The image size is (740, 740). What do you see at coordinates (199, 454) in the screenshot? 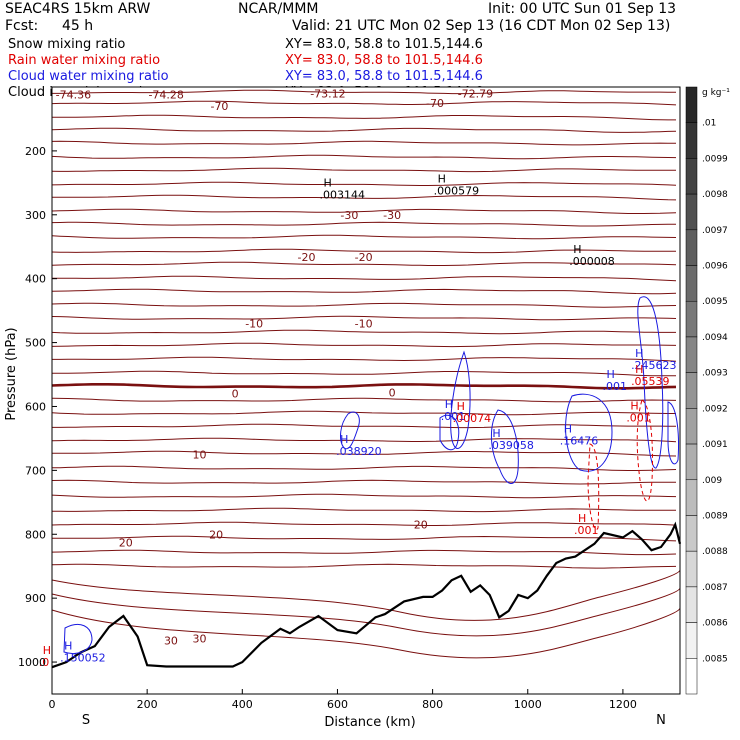
I see `isotherm-label: 10` at bounding box center [199, 454].